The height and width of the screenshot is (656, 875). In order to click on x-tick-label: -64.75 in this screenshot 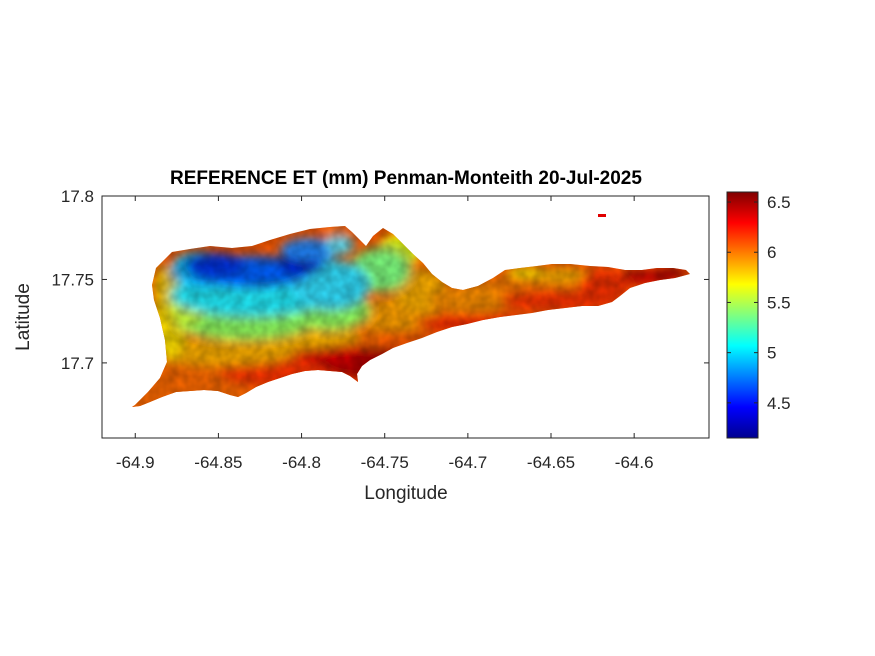, I will do `click(385, 462)`.